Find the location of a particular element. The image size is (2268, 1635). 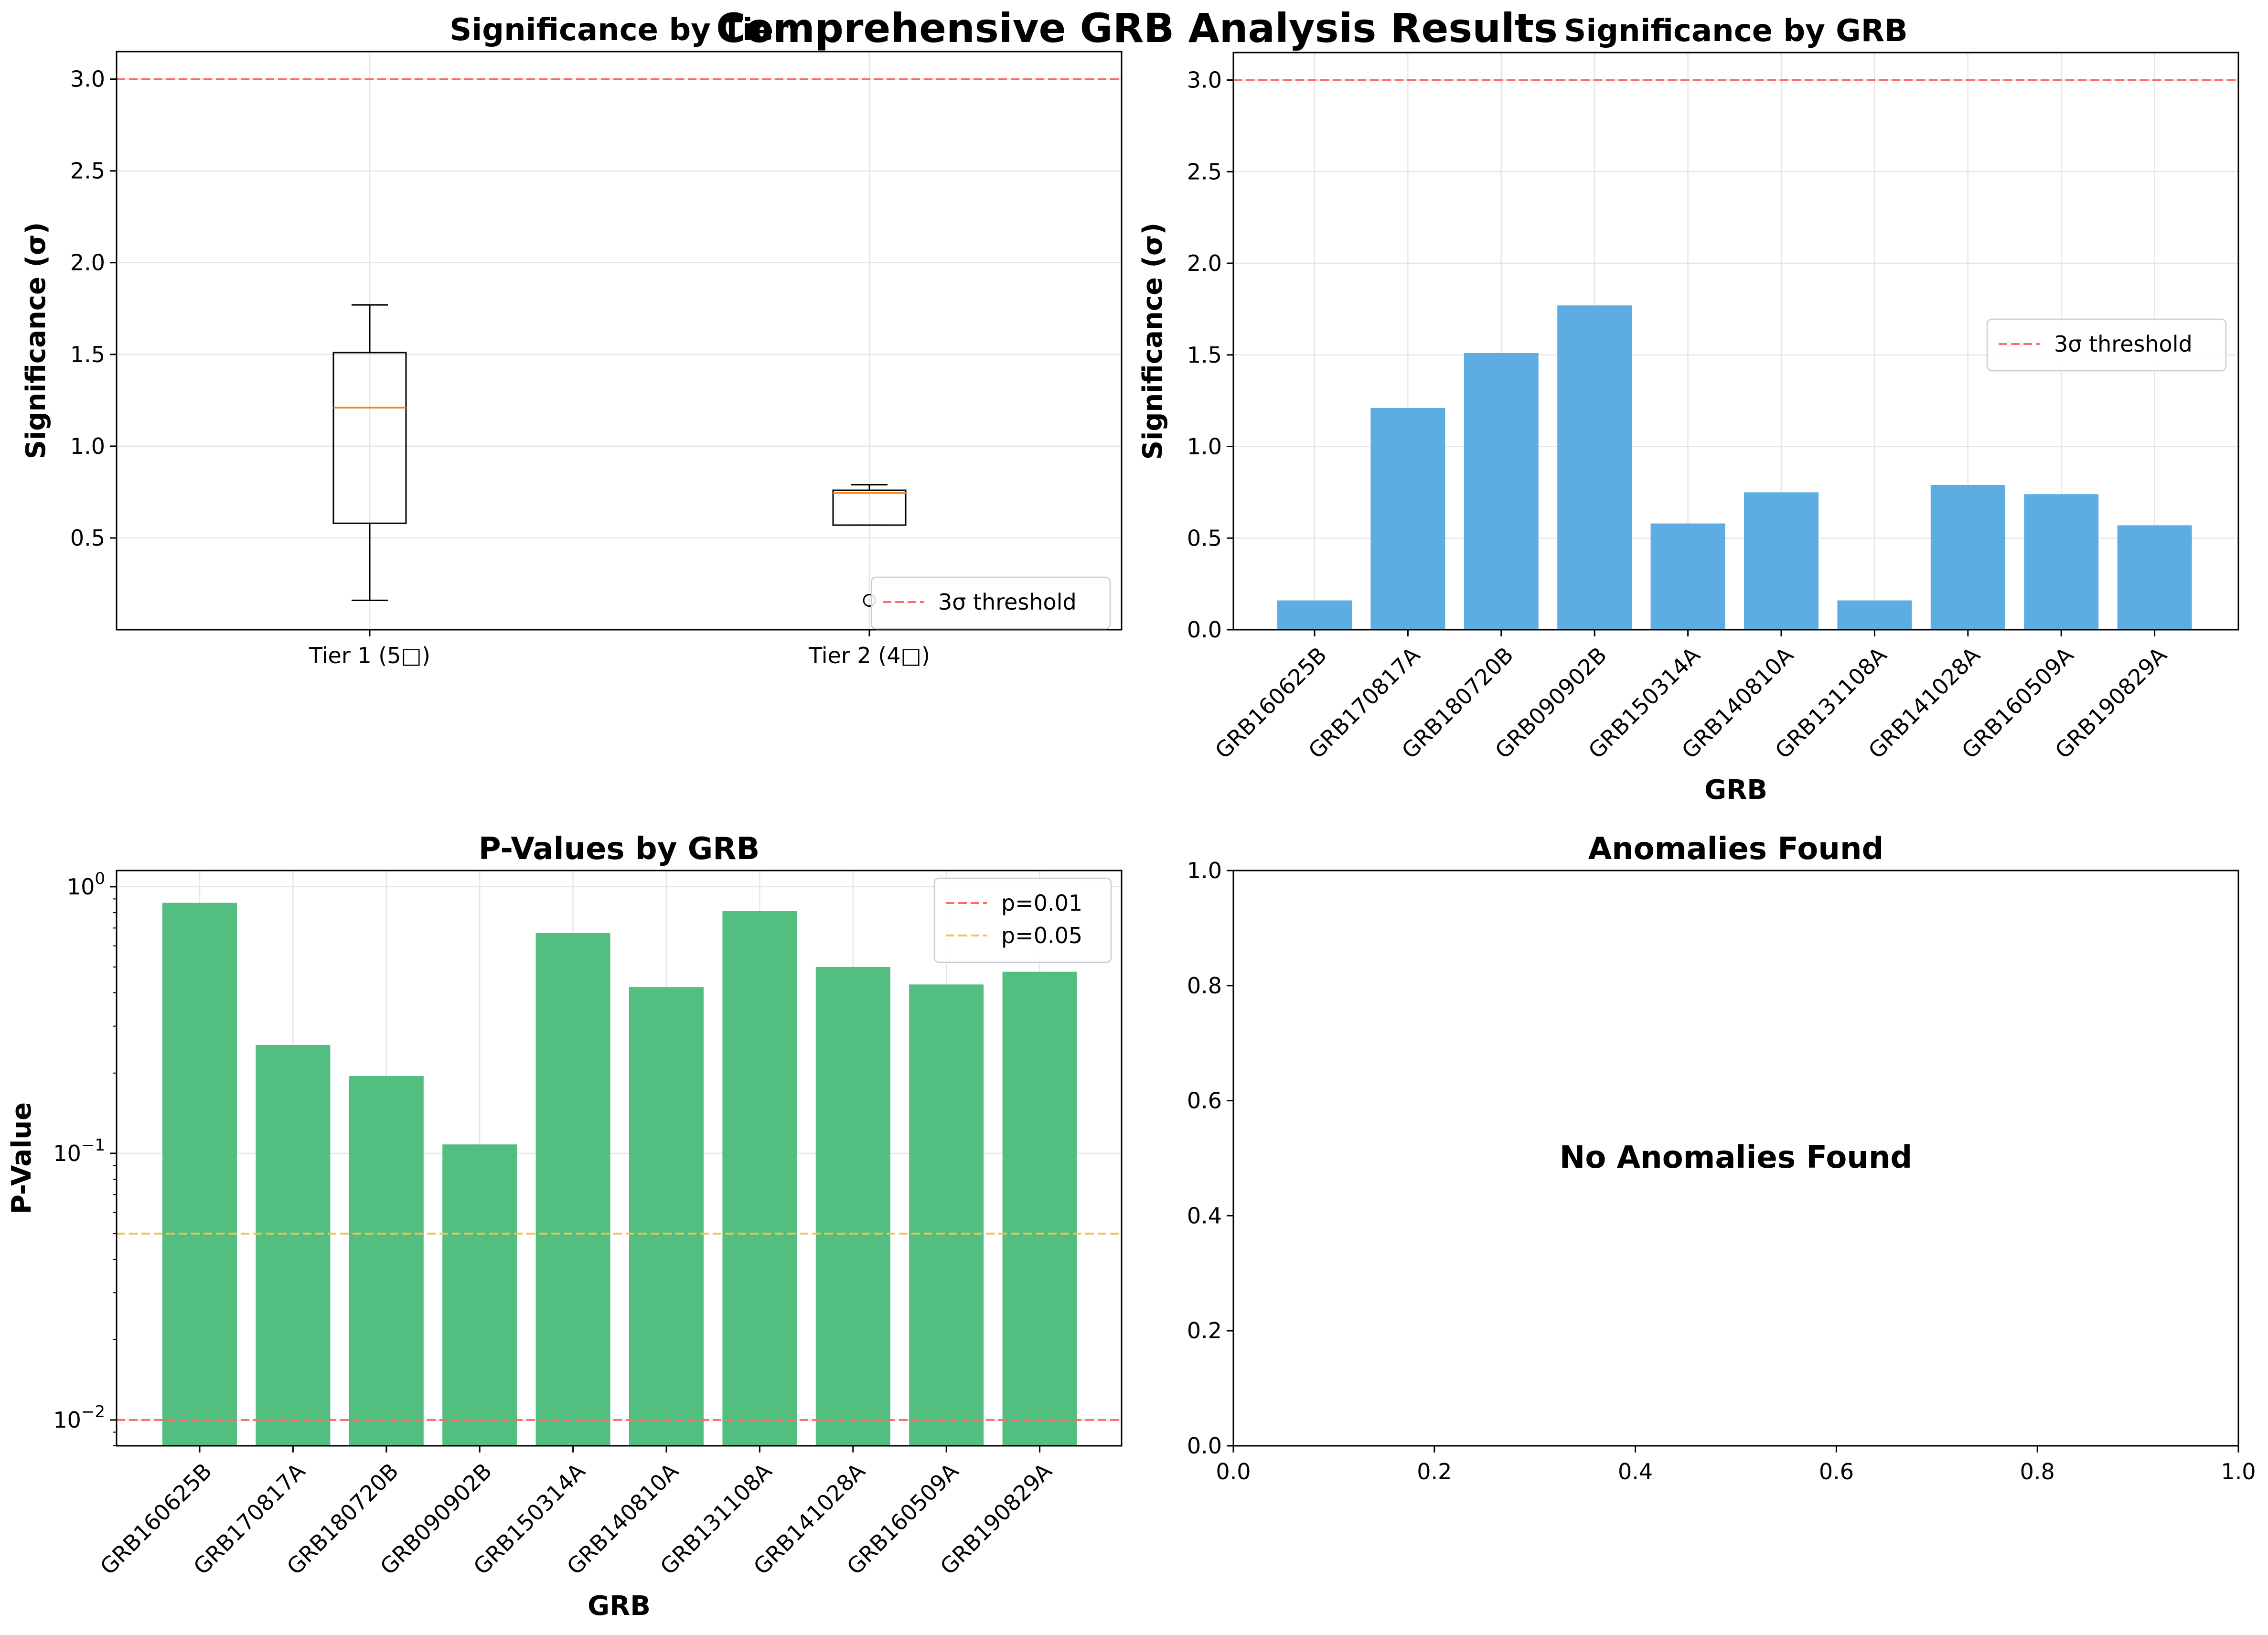

y-tick-label: 10⁻² is located at coordinates (79, 1417).